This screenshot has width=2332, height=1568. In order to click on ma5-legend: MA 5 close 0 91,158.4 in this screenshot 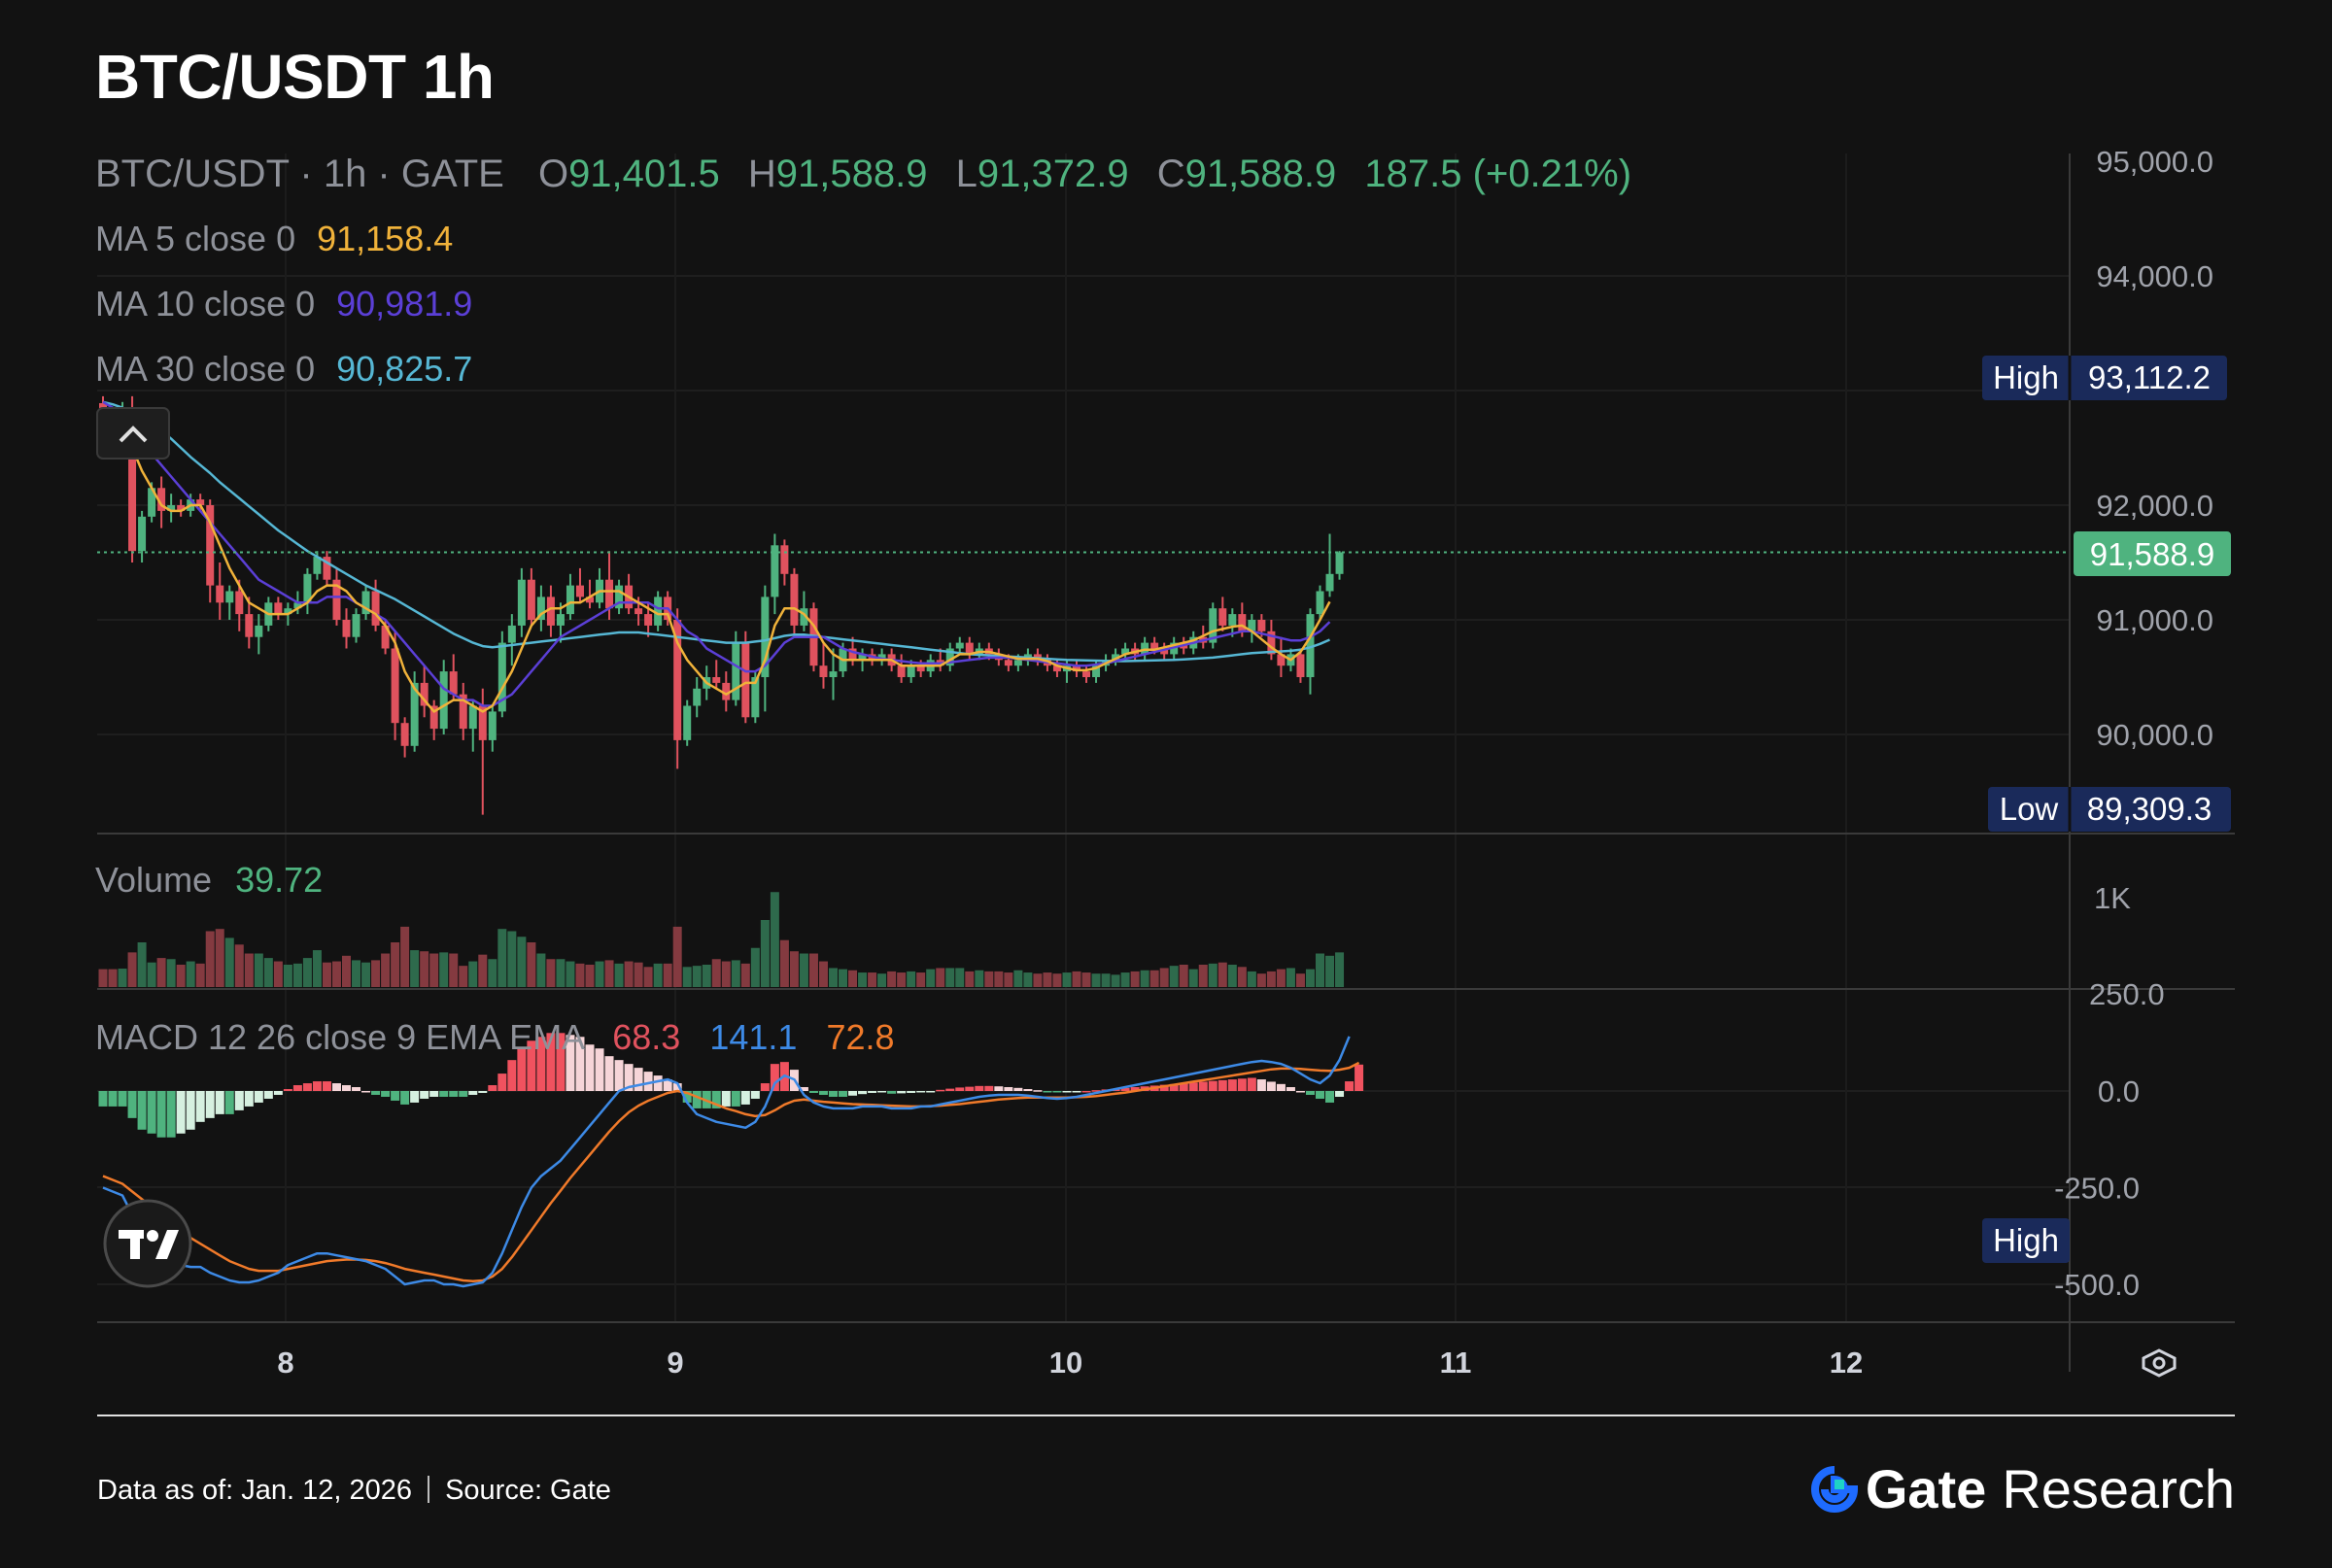, I will do `click(274, 238)`.